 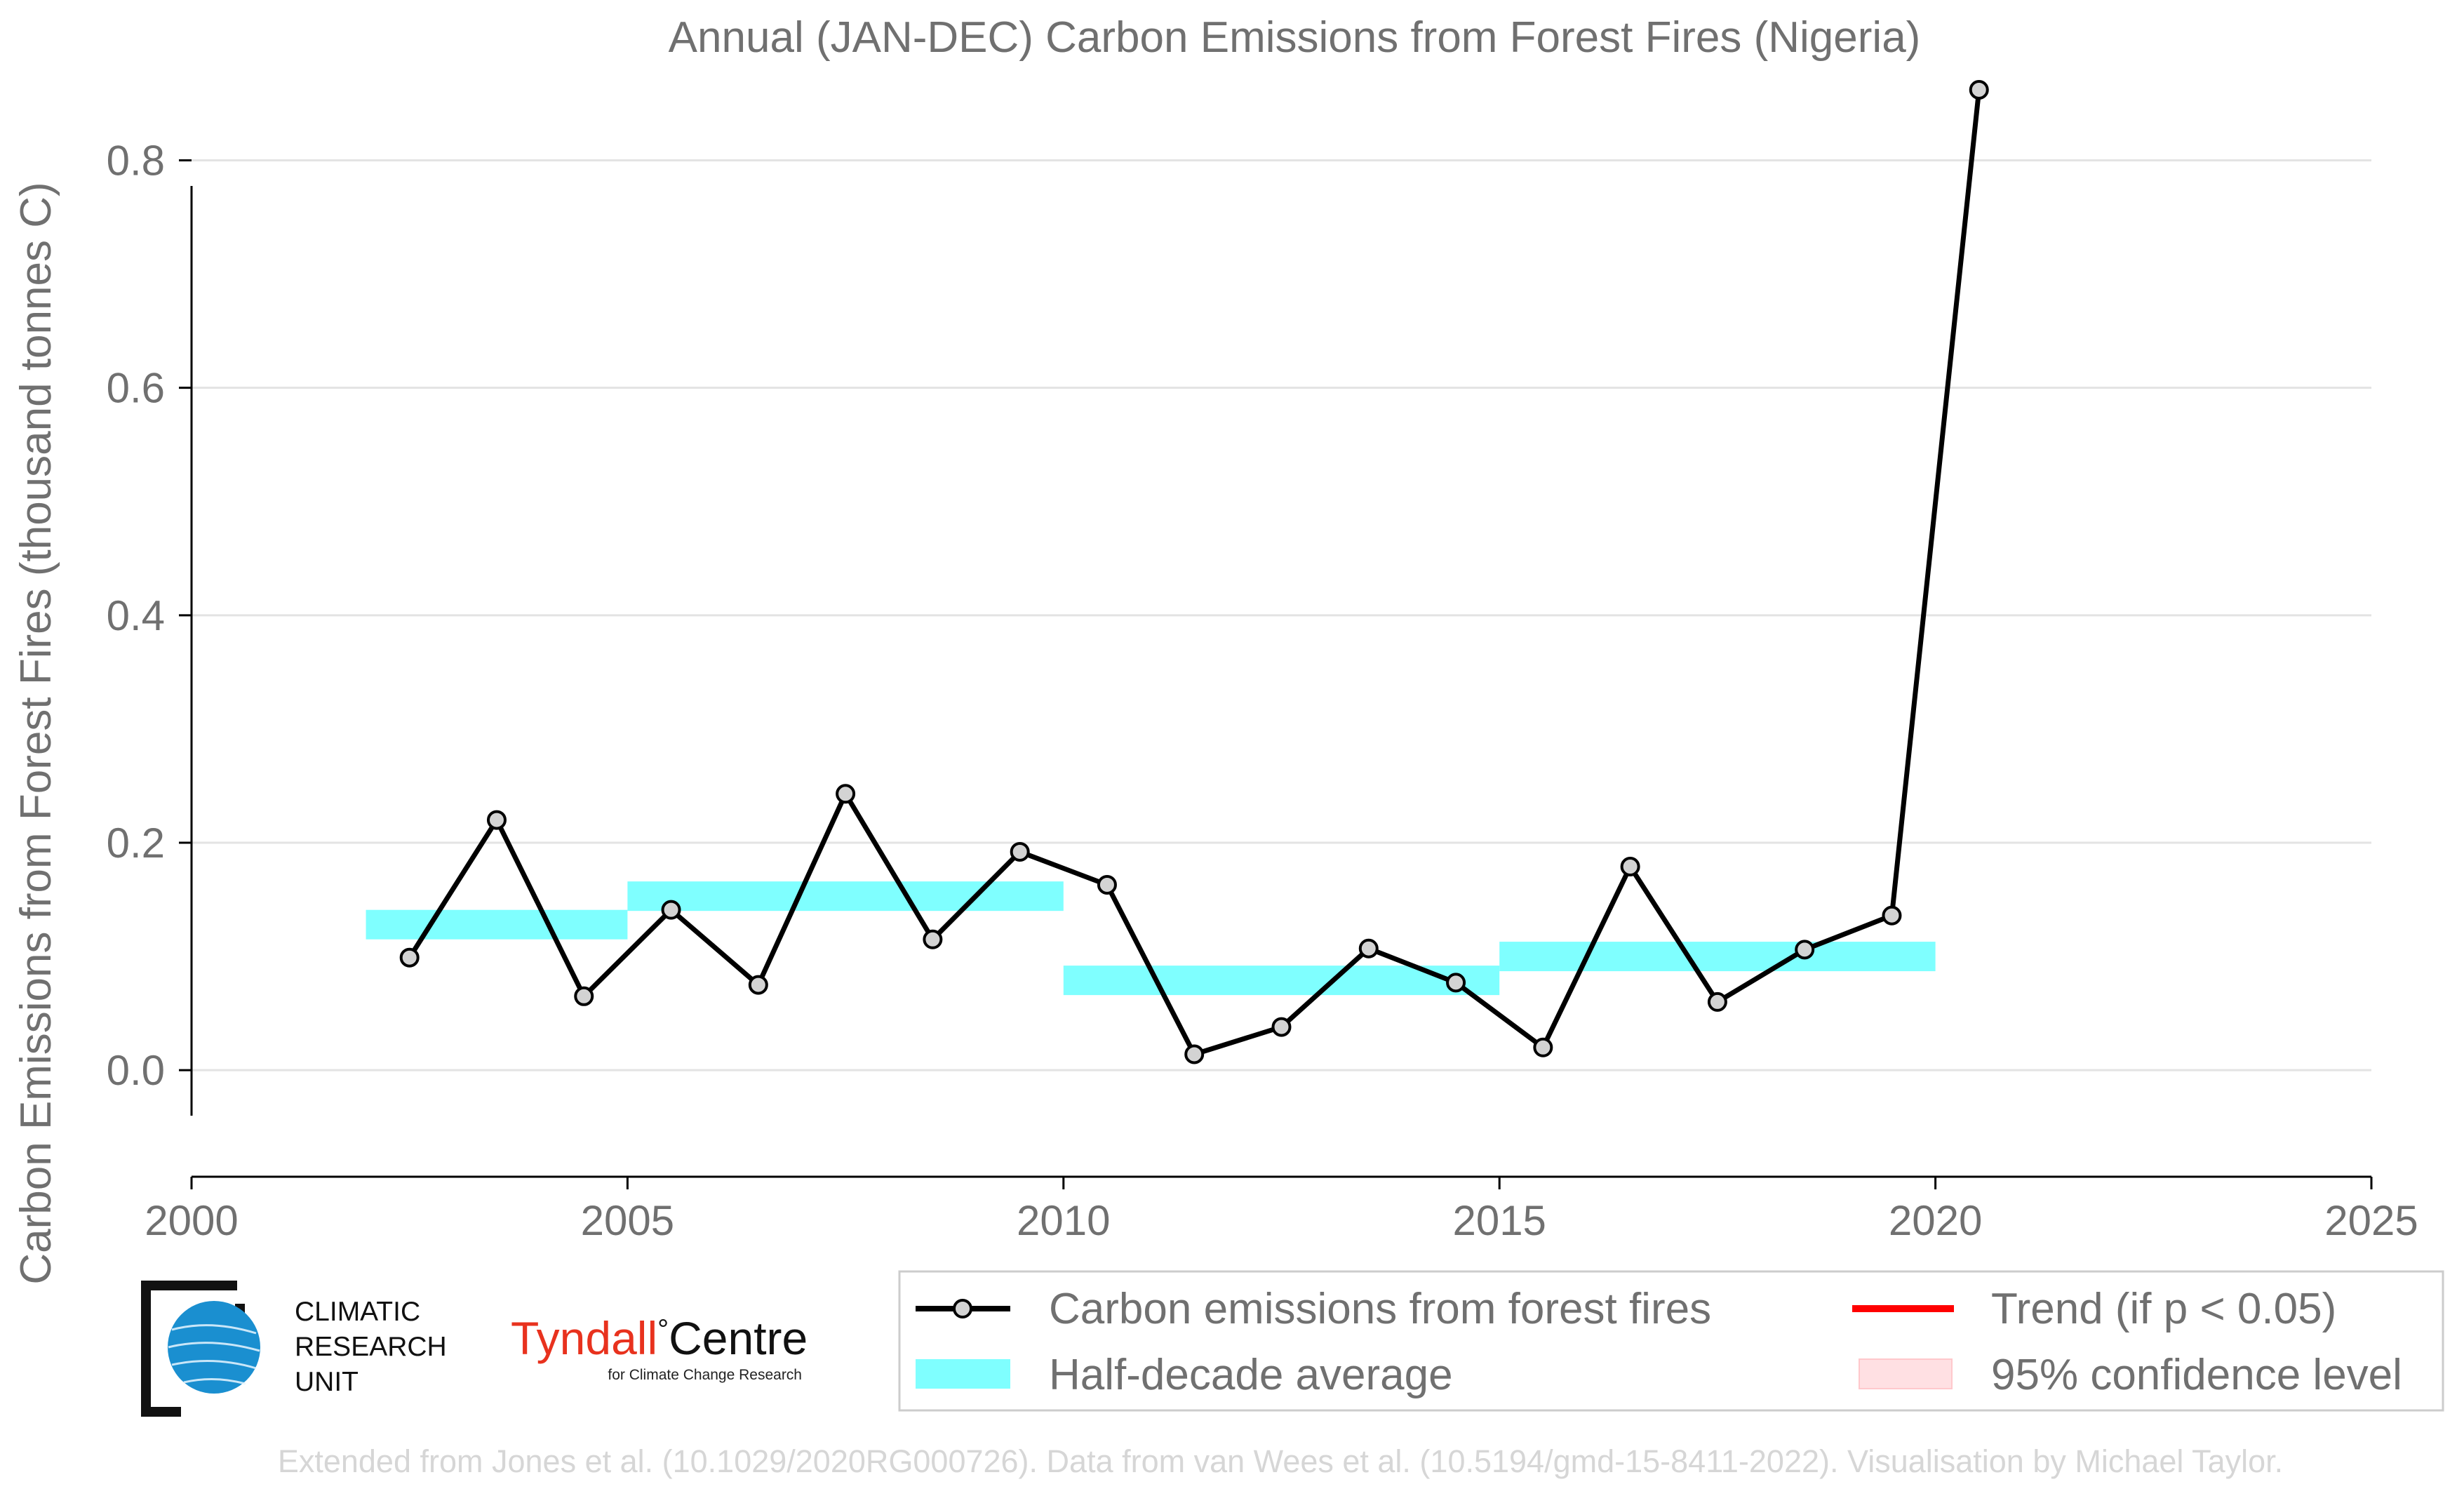 What do you see at coordinates (136, 843) in the screenshot?
I see `y-tick-label: 0.2` at bounding box center [136, 843].